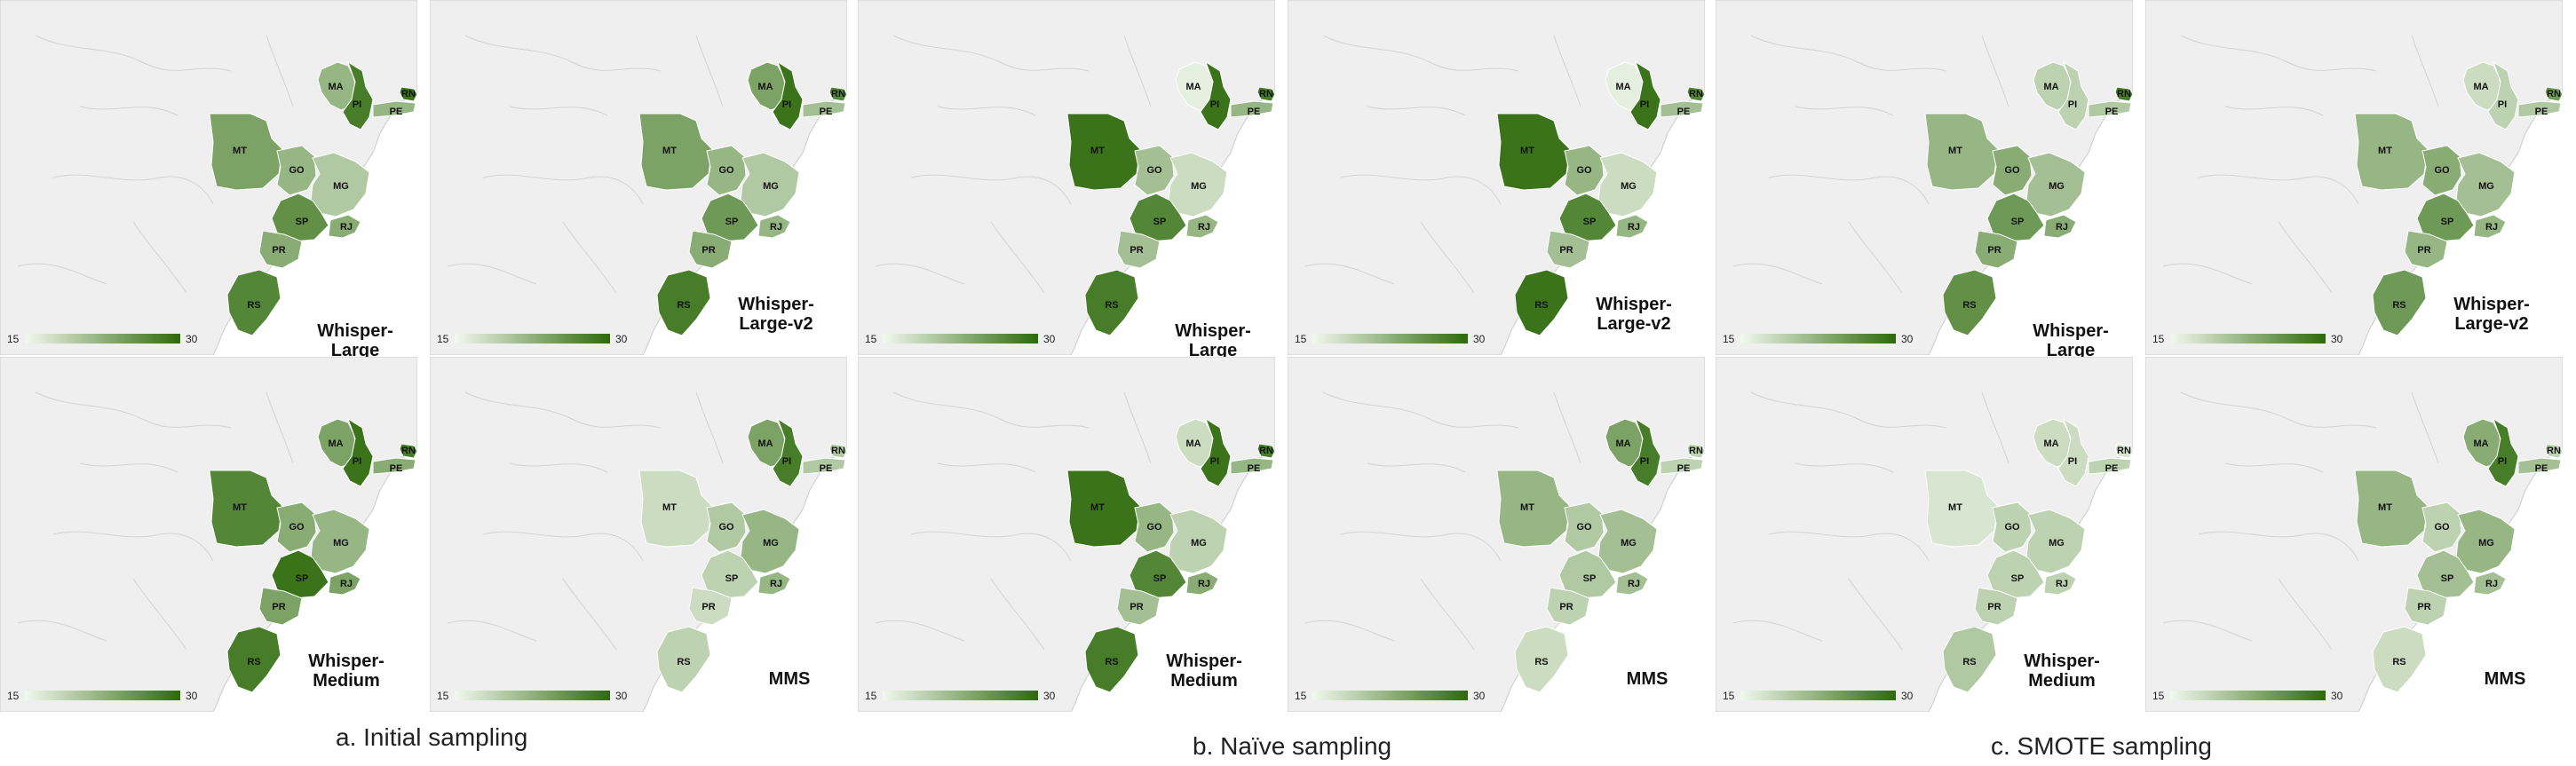 This screenshot has height=766, width=2576. What do you see at coordinates (1293, 746) in the screenshot?
I see `caption-naive-sampling: b. Naïve sampling` at bounding box center [1293, 746].